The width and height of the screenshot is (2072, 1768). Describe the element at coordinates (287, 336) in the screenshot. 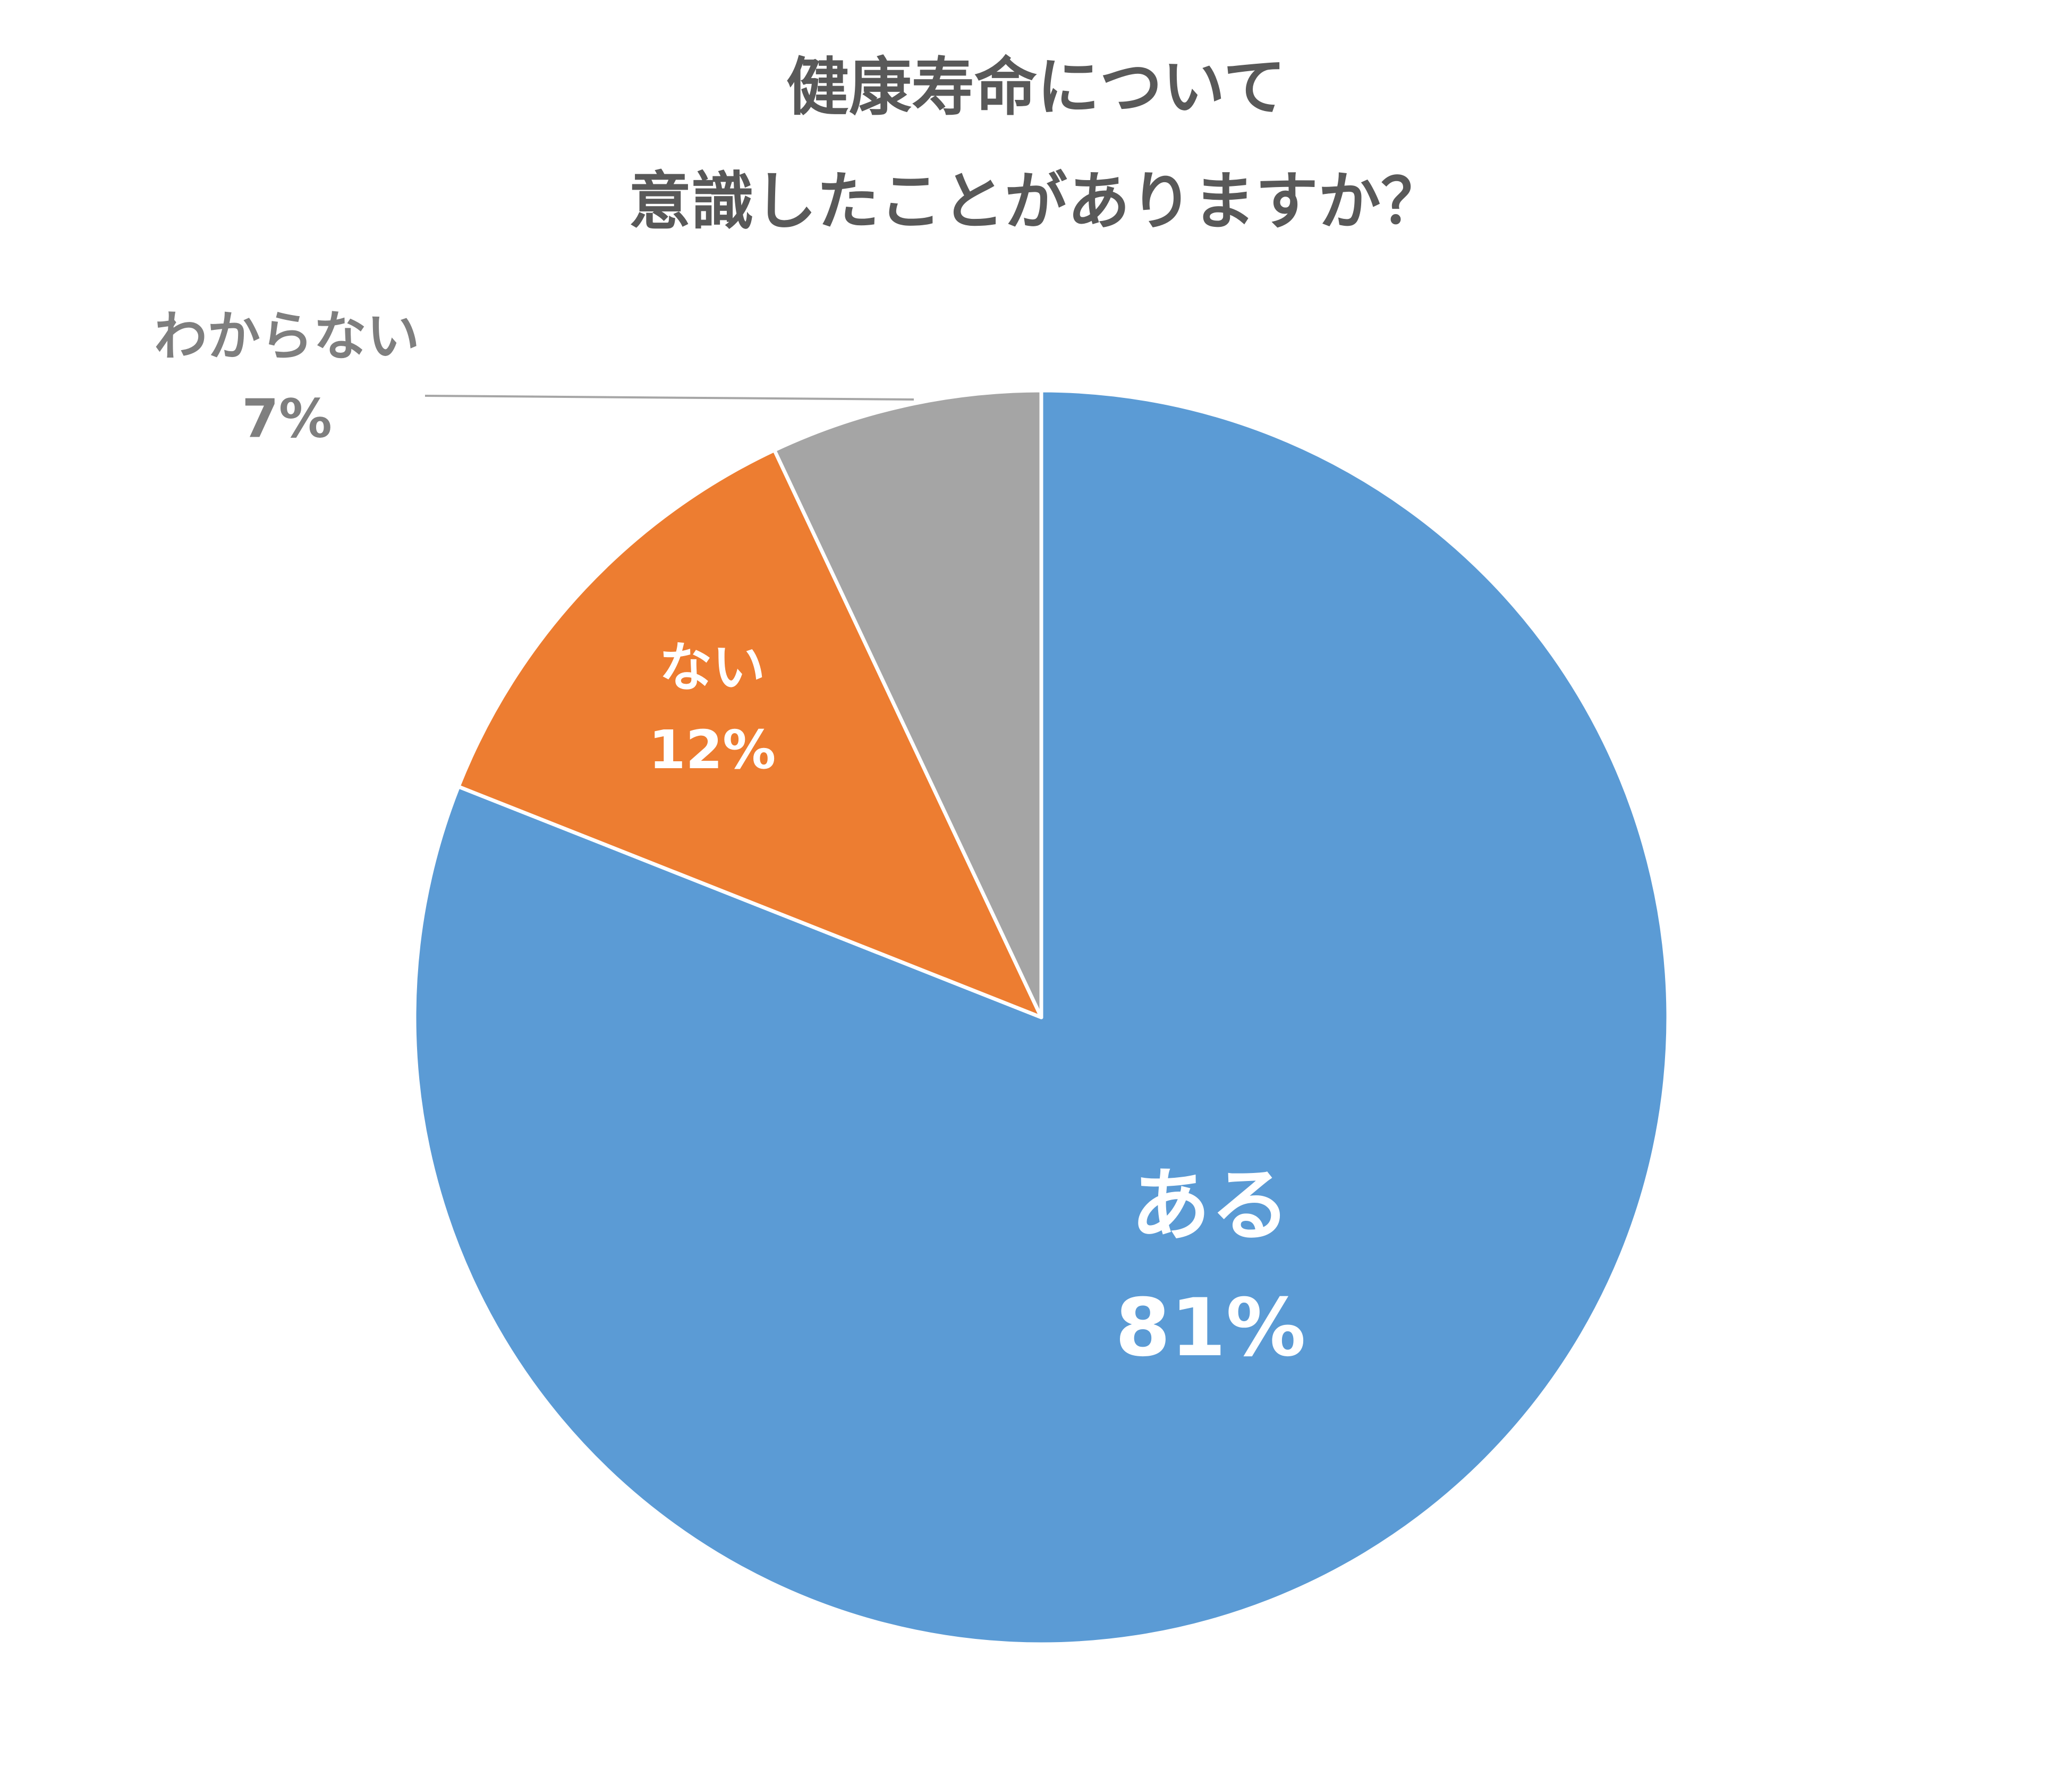

I see `slice-category-label-3: わからない` at that location.